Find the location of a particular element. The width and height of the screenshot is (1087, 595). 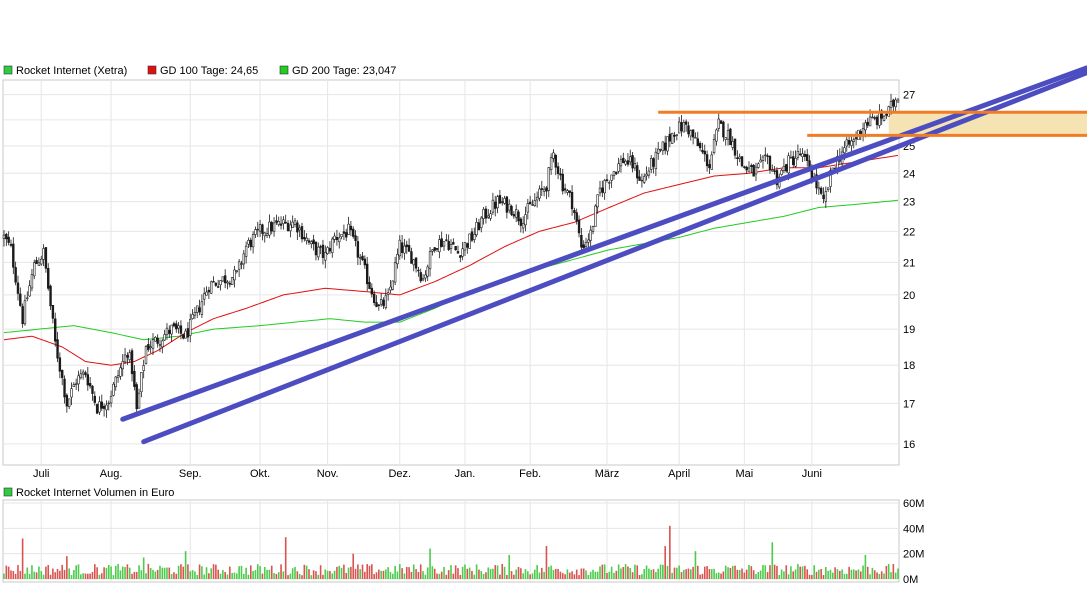

time-tick-label: Juni is located at coordinates (812, 474).